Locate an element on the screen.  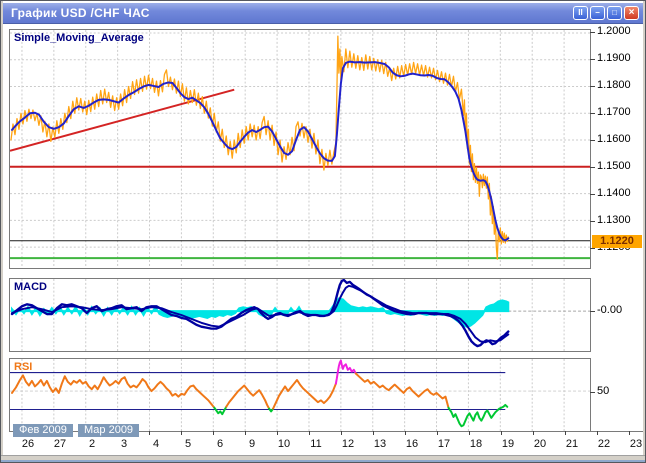
macd-tick is located at coordinates (592, 311).